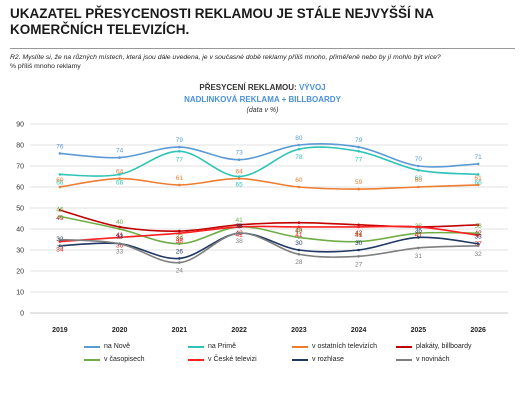 This screenshot has height=400, width=525. I want to click on data-label: 78, so click(299, 157).